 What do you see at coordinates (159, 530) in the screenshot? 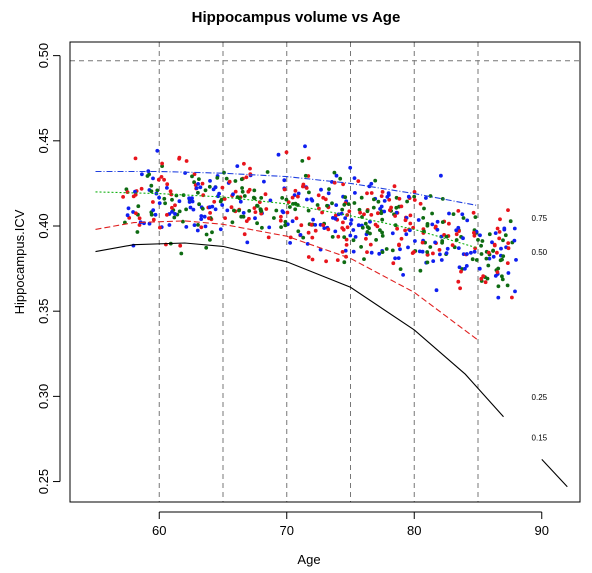
I see `x-tick-label: 60` at bounding box center [159, 530].